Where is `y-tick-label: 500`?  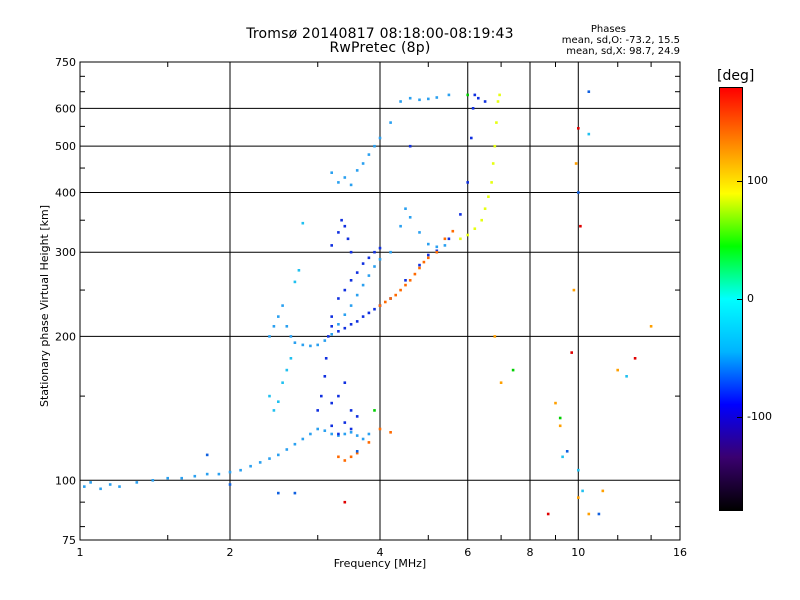 y-tick-label: 500 is located at coordinates (65, 146).